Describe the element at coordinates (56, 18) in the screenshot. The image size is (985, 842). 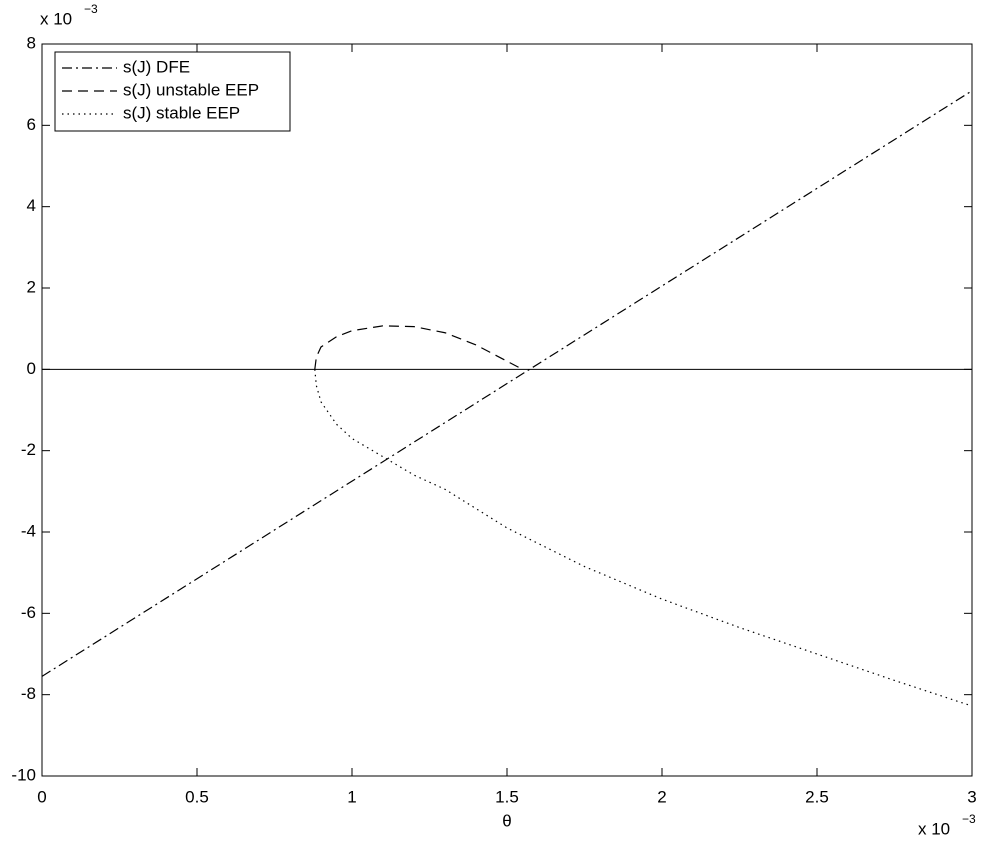
I see `y-multiplier: x 10` at that location.